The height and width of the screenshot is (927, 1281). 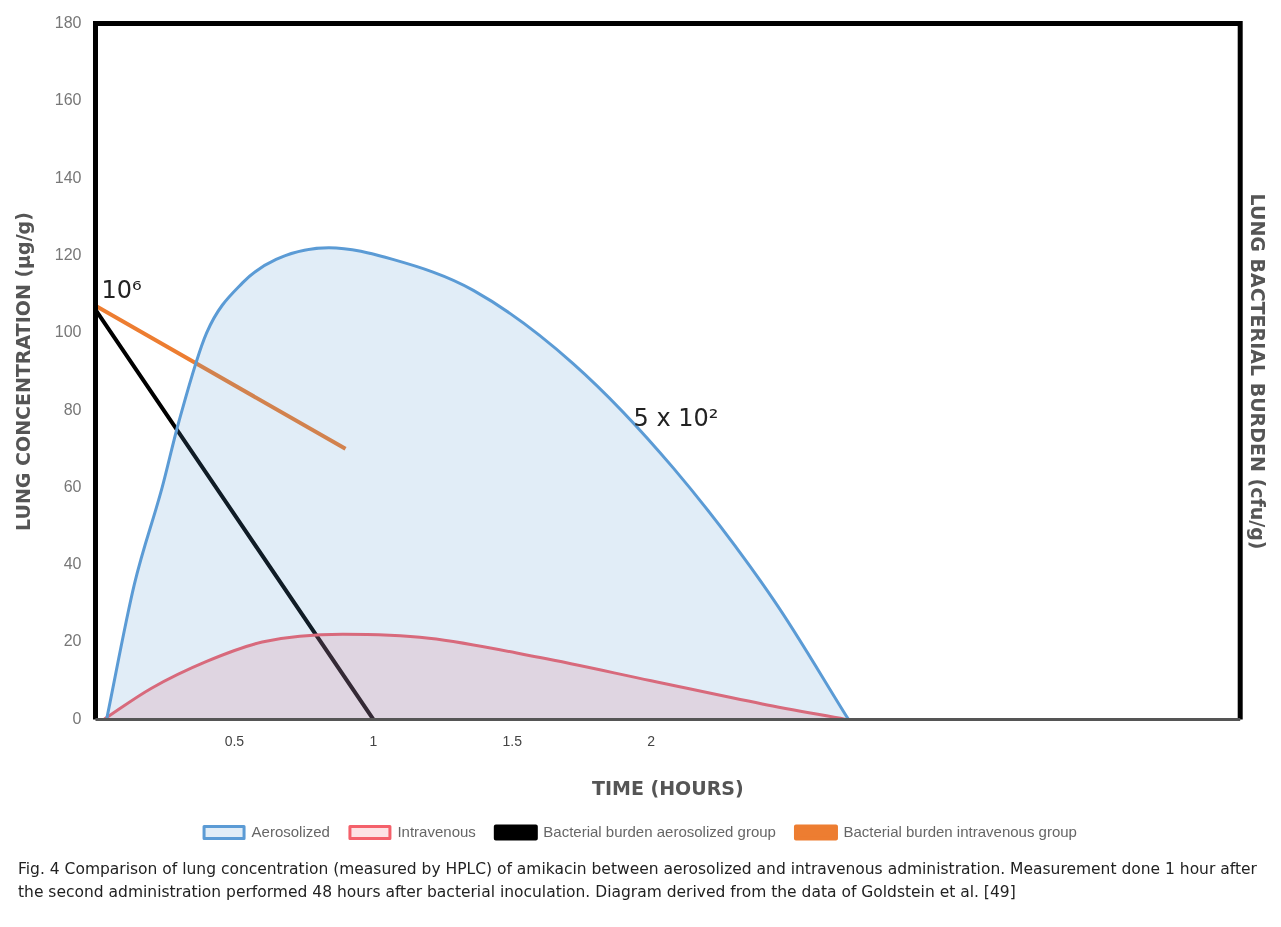 I want to click on y-tick-label: 60, so click(x=72, y=486).